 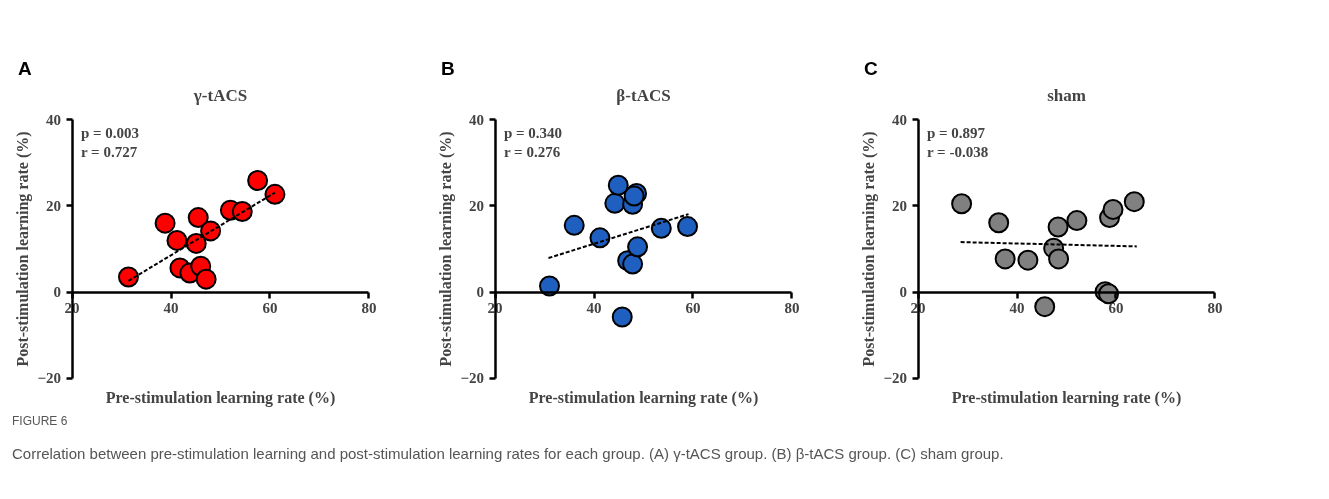 I want to click on annotation: p = 0.897, so click(x=956, y=133).